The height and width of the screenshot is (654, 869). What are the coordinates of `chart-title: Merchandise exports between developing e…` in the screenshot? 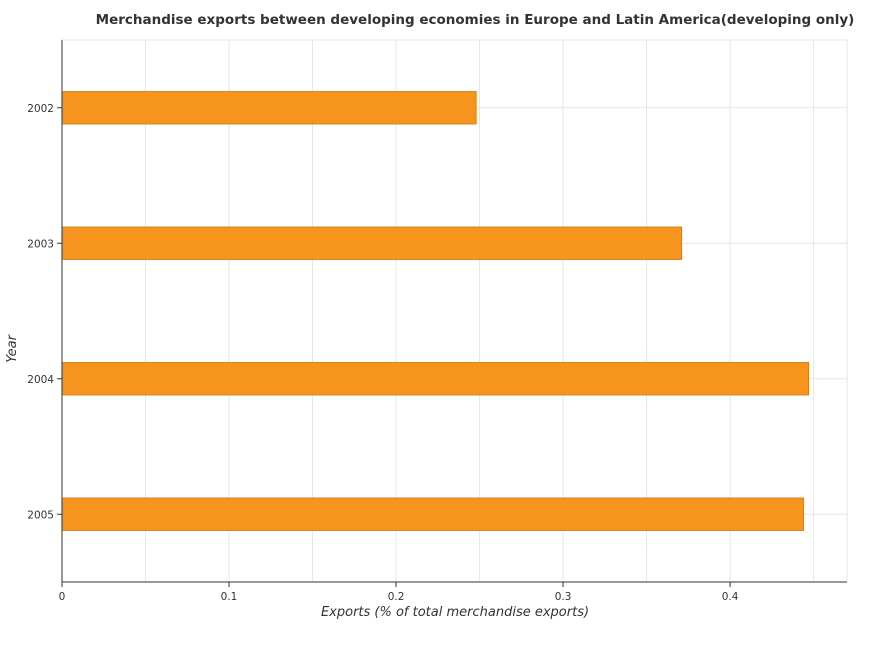 It's located at (475, 20).